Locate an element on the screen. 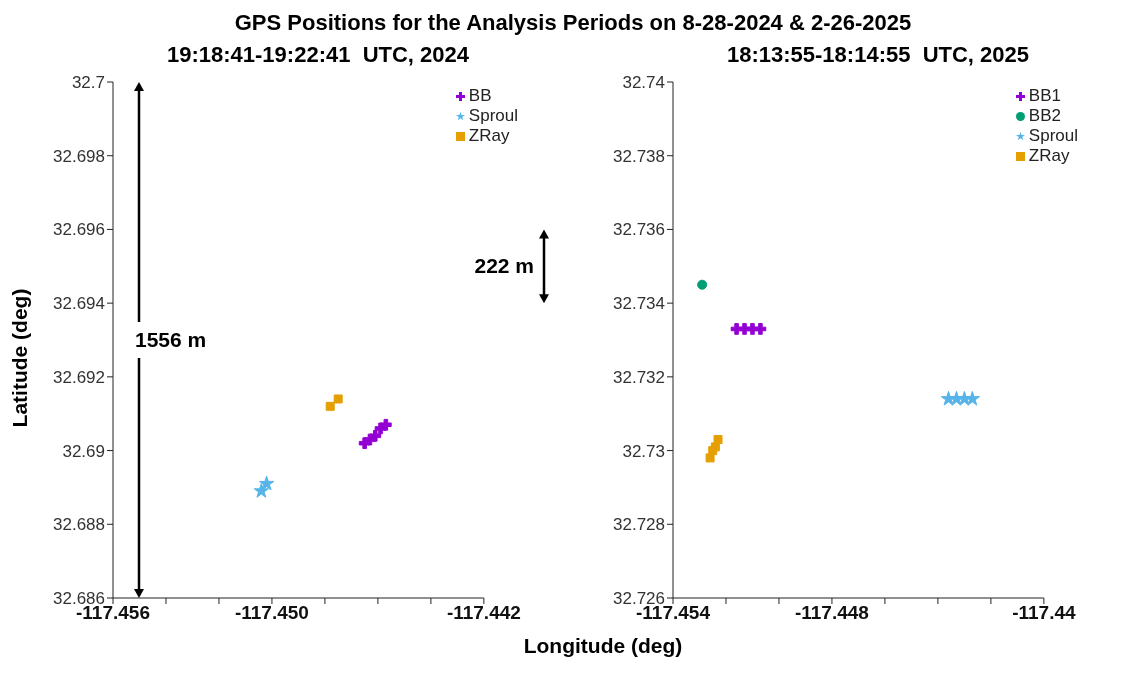 This screenshot has height=695, width=1146. y-tick-label: 32.73 is located at coordinates (643, 451).